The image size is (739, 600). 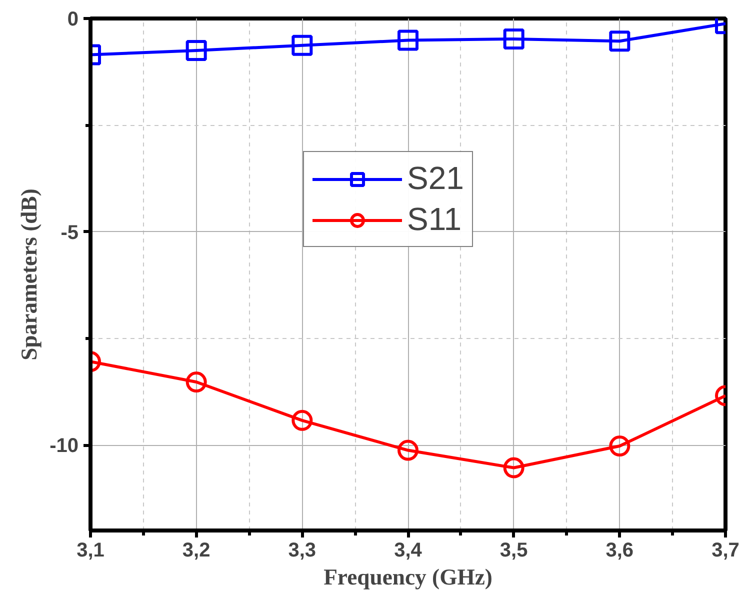 What do you see at coordinates (29, 274) in the screenshot?
I see `y-axis-title: Sparameters (dB)` at bounding box center [29, 274].